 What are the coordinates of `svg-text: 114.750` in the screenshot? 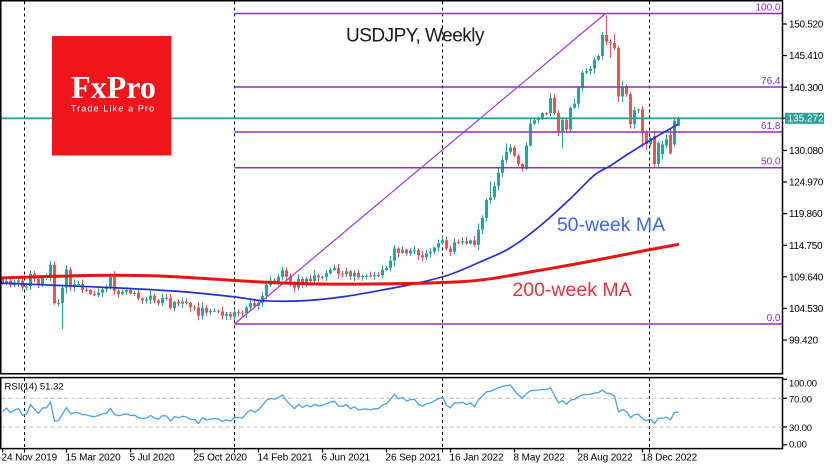 It's located at (806, 246).